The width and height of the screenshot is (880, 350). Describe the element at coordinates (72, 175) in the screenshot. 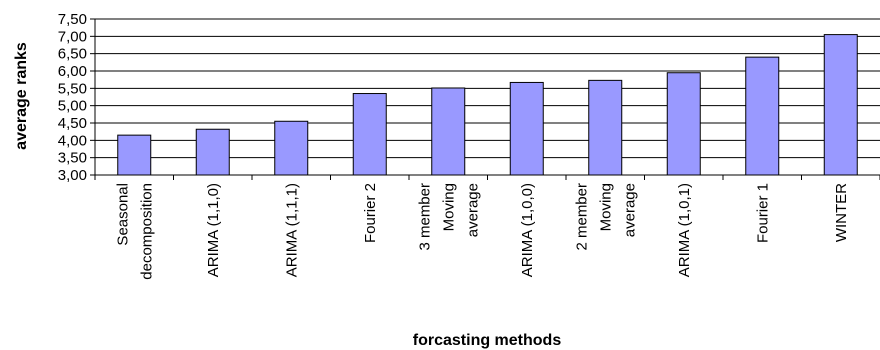

I see `y-tick-label: 3,00` at that location.